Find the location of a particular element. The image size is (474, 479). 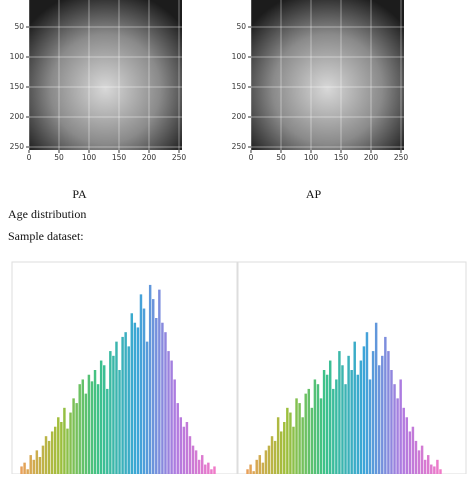

caption: PA is located at coordinates (79, 194).